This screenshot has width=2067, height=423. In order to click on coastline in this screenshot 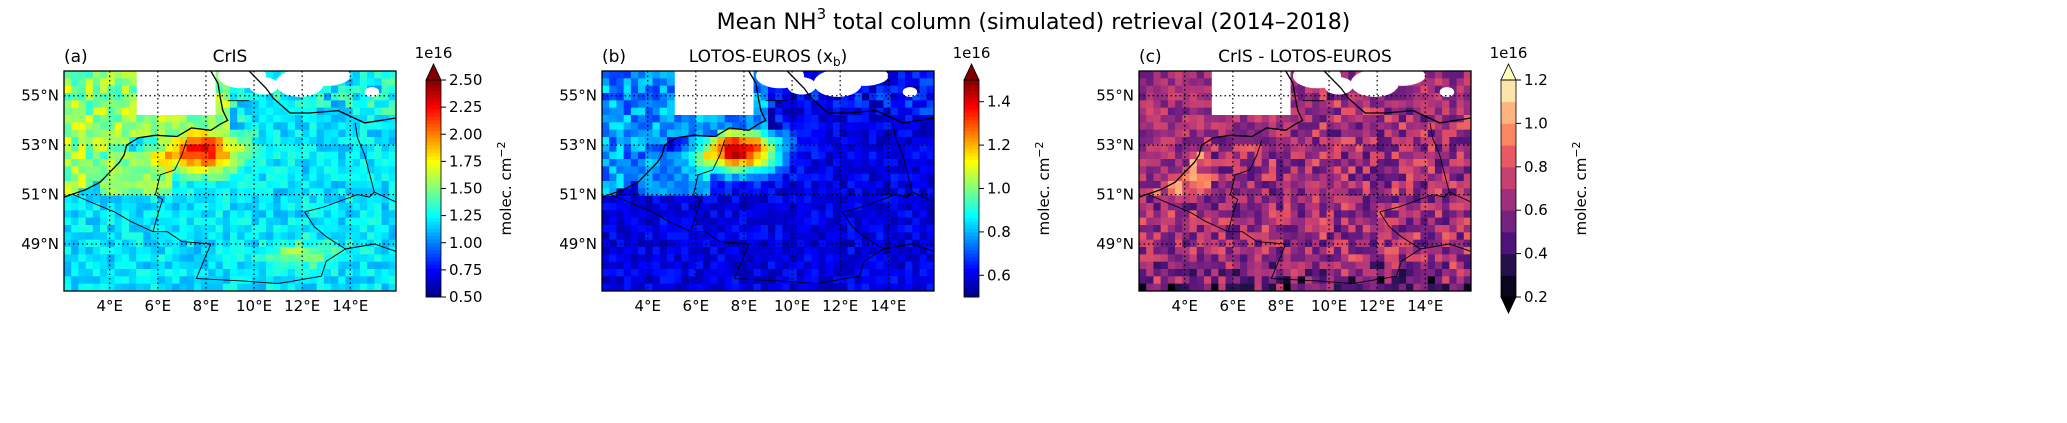, I will do `click(684, 134)`.